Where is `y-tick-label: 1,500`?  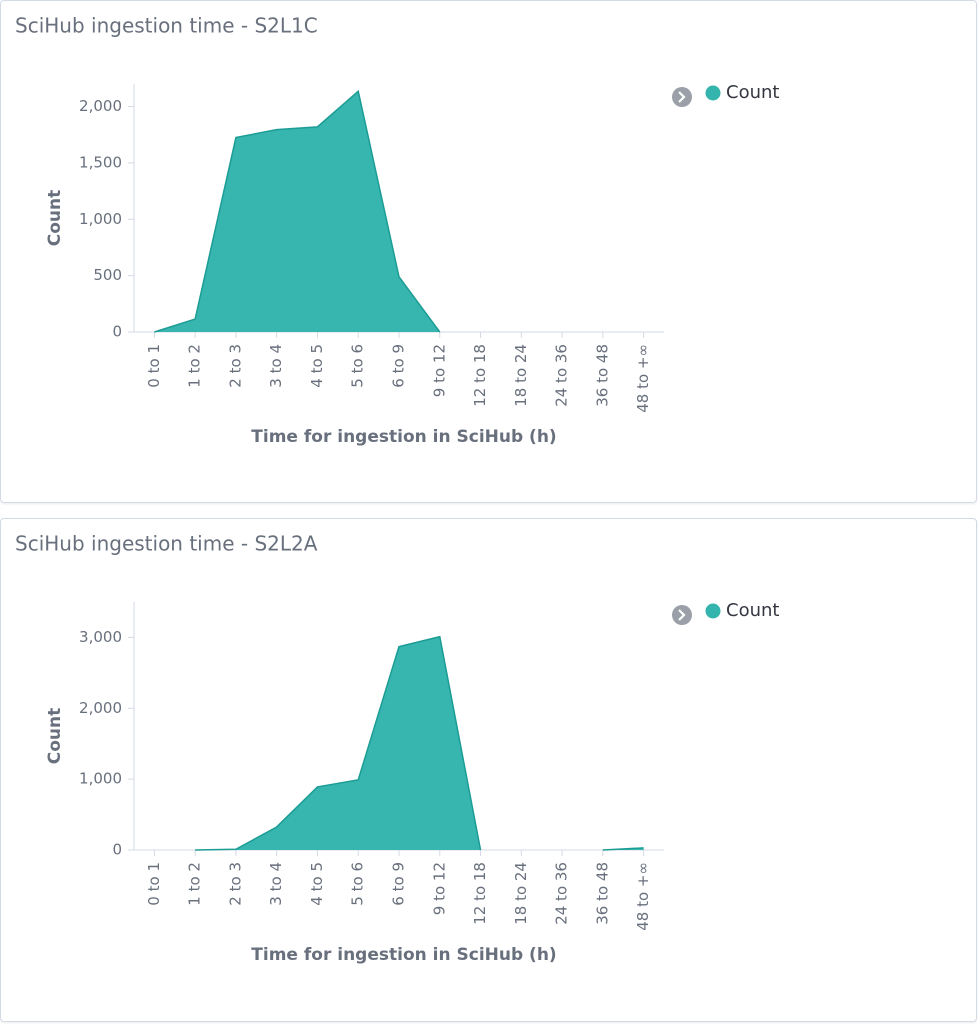
y-tick-label: 1,500 is located at coordinates (100, 162).